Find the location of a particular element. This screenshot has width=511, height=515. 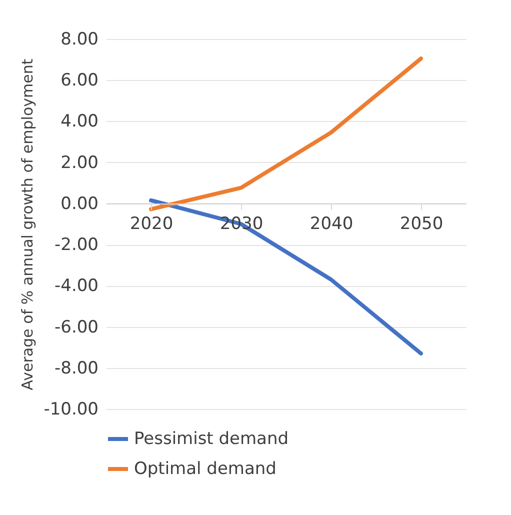

y-axis-title: Average of % annual growth of employment is located at coordinates (27, 224).